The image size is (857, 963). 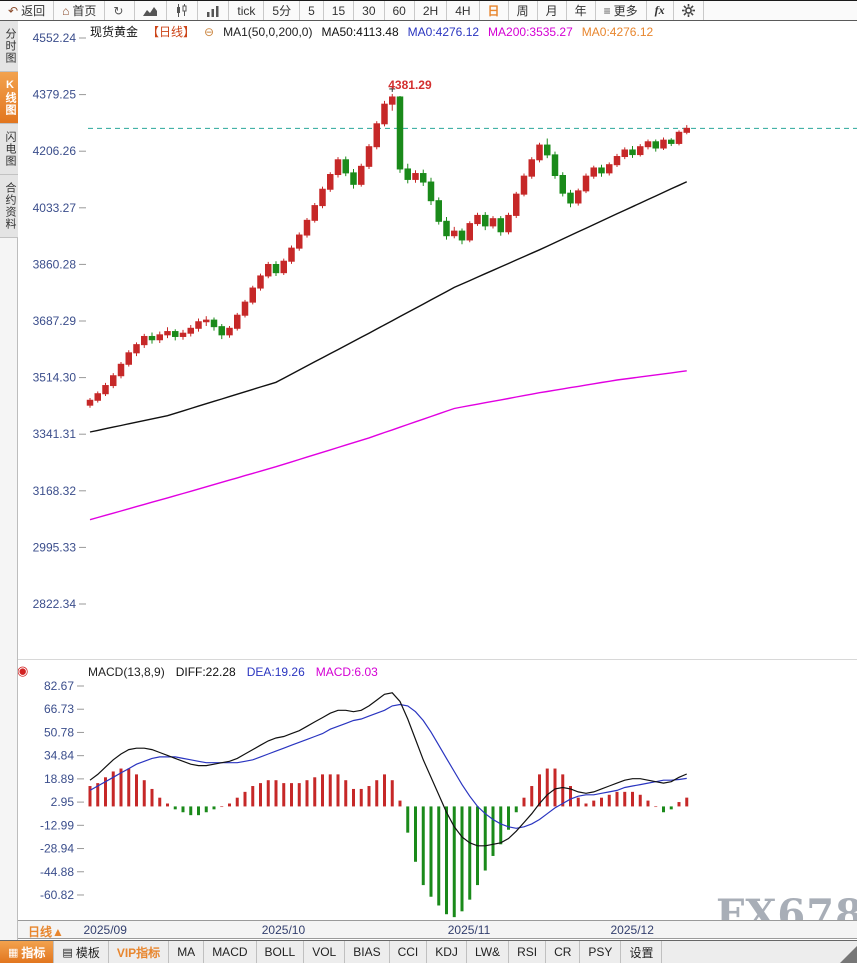 I want to click on dea-value: DEA:19.26, so click(x=275, y=672).